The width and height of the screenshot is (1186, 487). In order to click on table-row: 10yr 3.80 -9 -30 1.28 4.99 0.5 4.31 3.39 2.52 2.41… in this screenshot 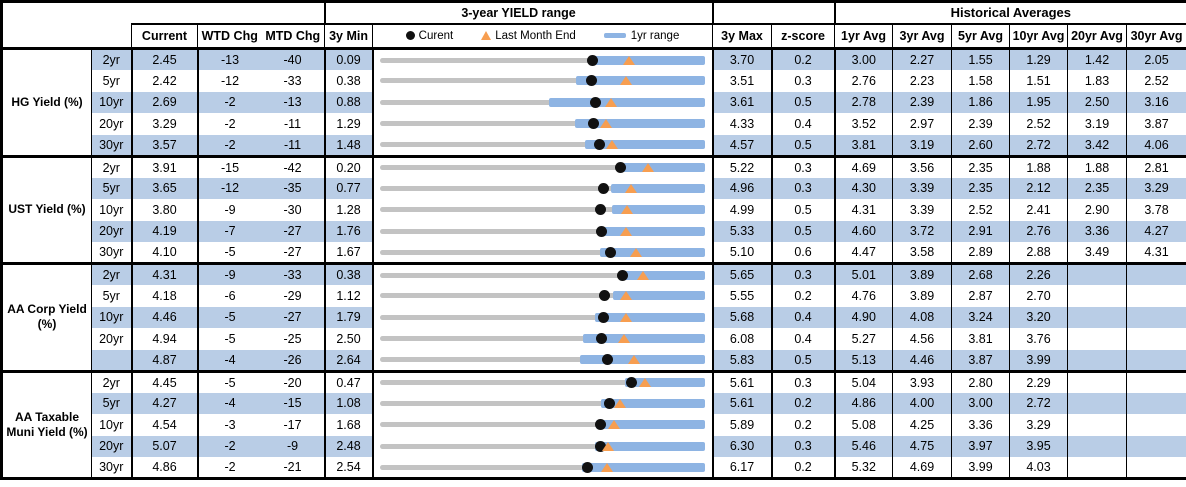, I will do `click(594, 210)`.